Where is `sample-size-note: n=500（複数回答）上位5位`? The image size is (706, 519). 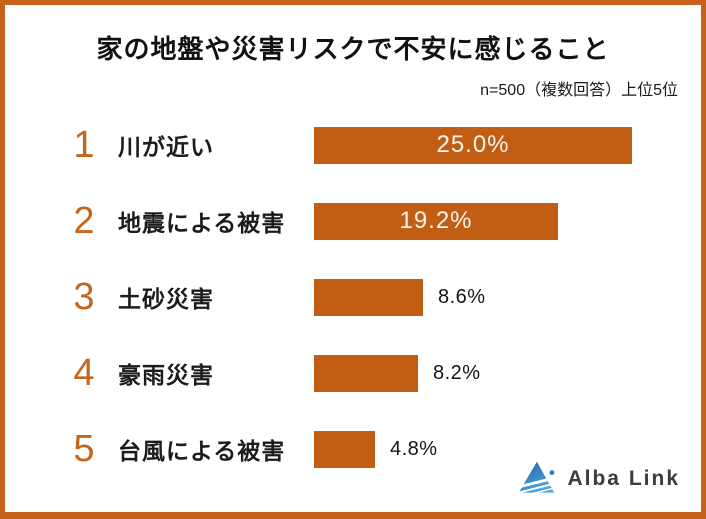 sample-size-note: n=500（複数回答）上位5位 is located at coordinates (579, 90).